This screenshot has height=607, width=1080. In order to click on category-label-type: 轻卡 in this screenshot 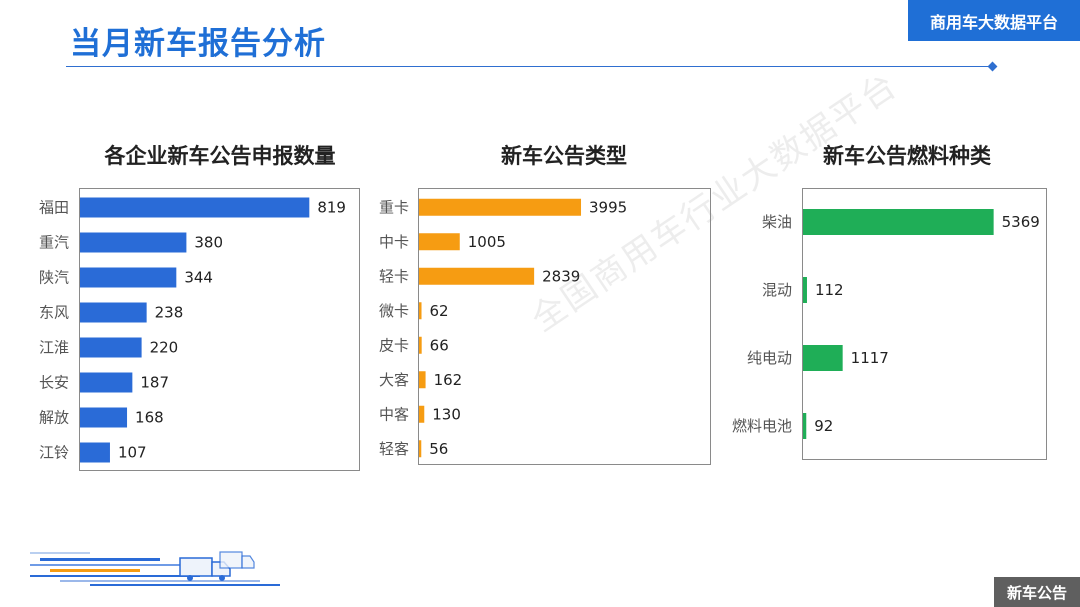, I will do `click(394, 276)`.